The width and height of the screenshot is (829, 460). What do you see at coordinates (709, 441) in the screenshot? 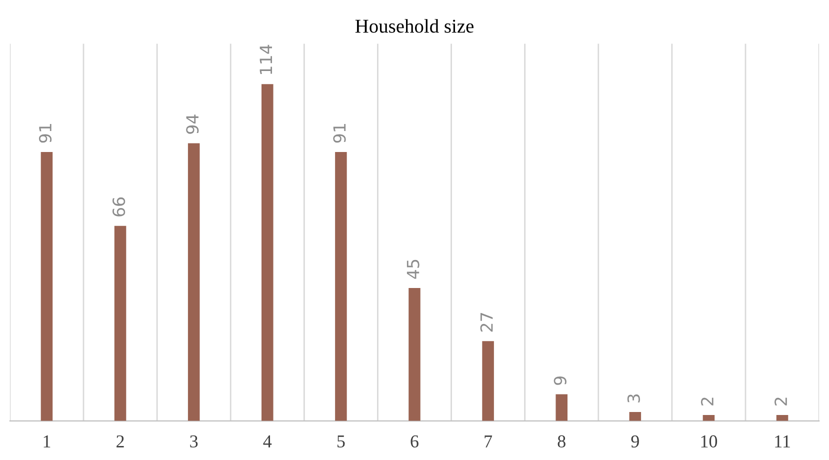
I see `x-tick-label: 10` at bounding box center [709, 441].